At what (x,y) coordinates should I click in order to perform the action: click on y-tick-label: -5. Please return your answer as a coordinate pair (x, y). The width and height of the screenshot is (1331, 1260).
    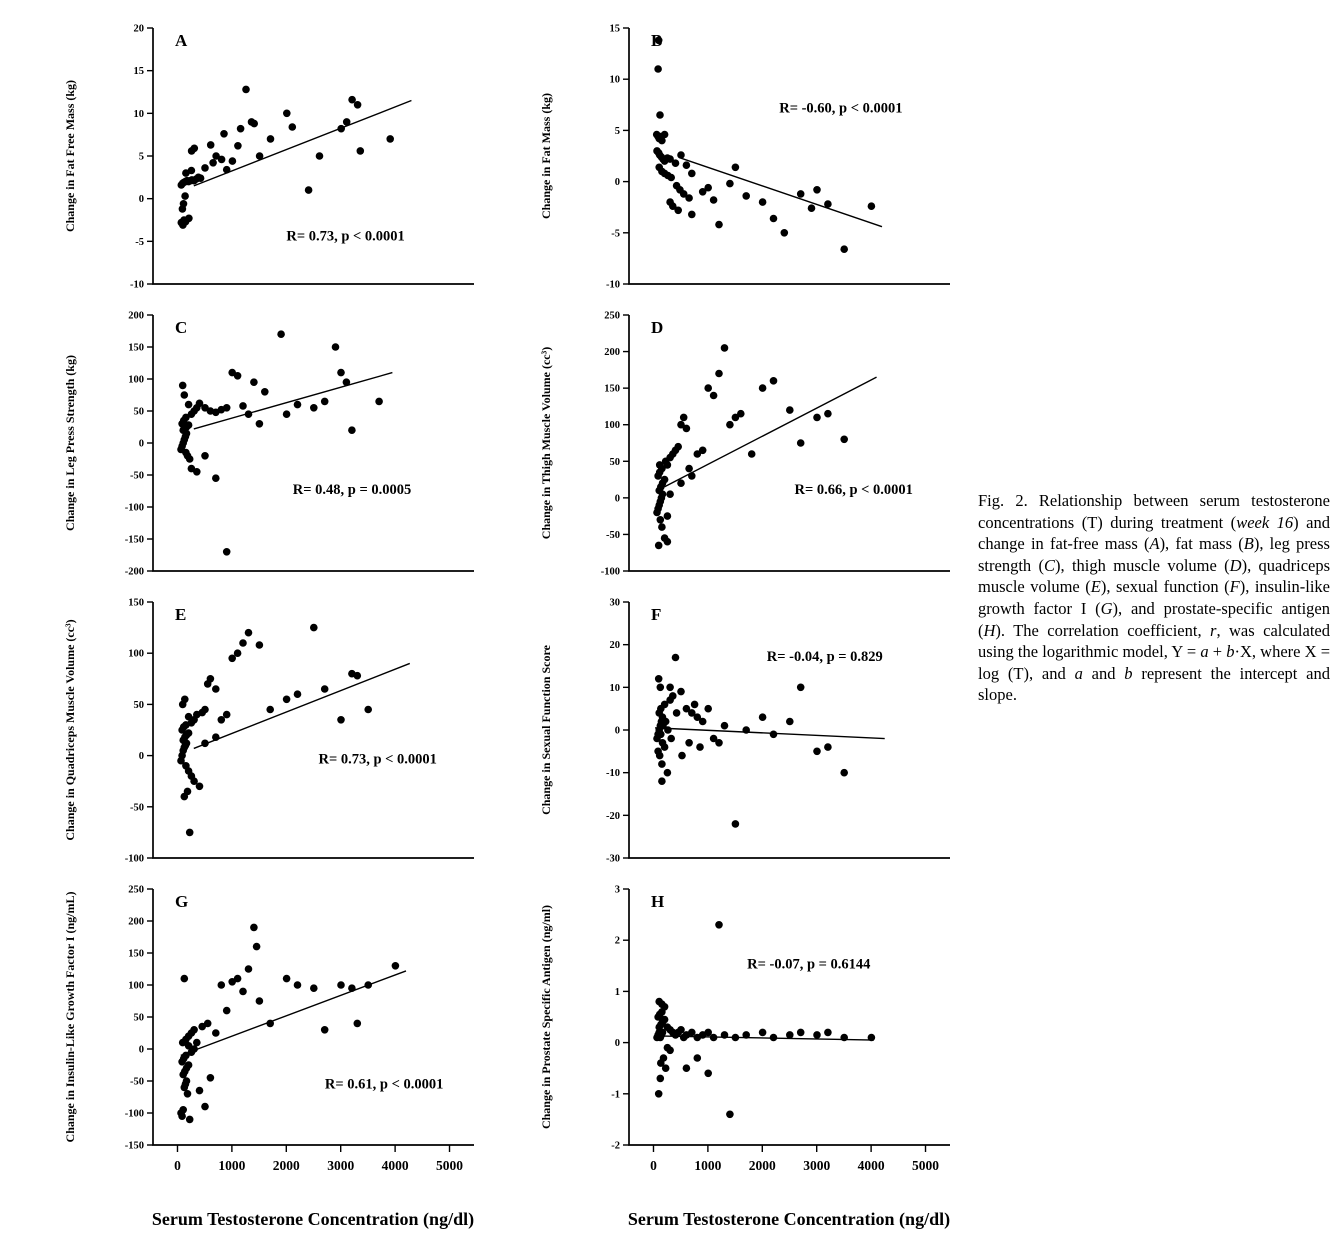
    Looking at the image, I should click on (615, 233).